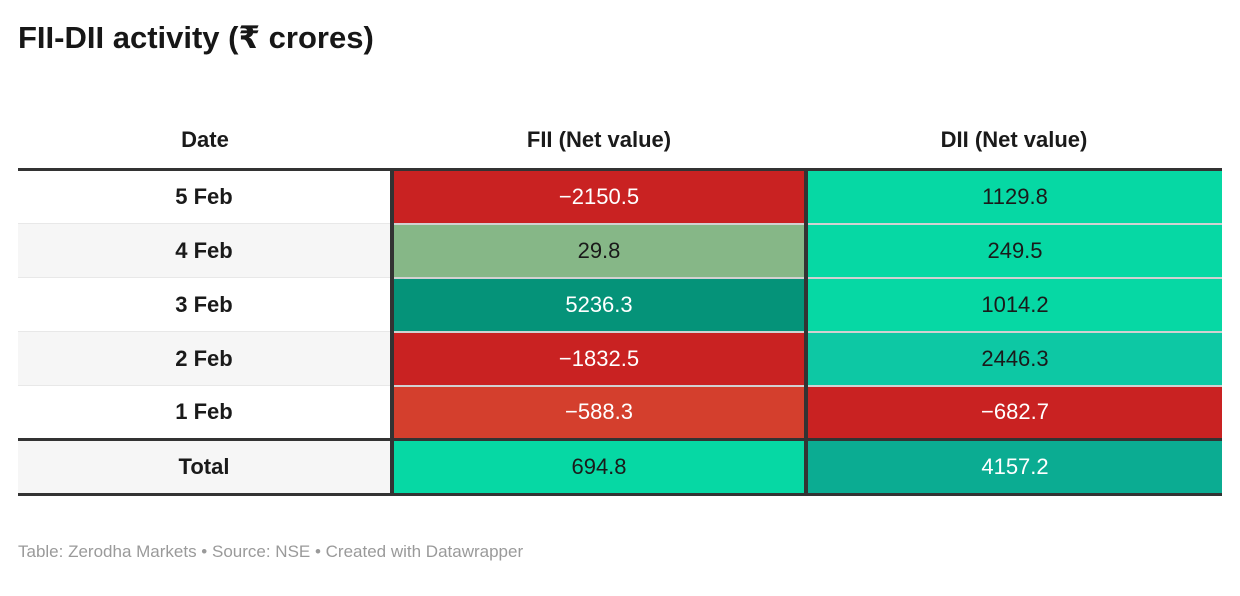 The height and width of the screenshot is (596, 1240). What do you see at coordinates (205, 467) in the screenshot?
I see `total-label-cell: Total` at bounding box center [205, 467].